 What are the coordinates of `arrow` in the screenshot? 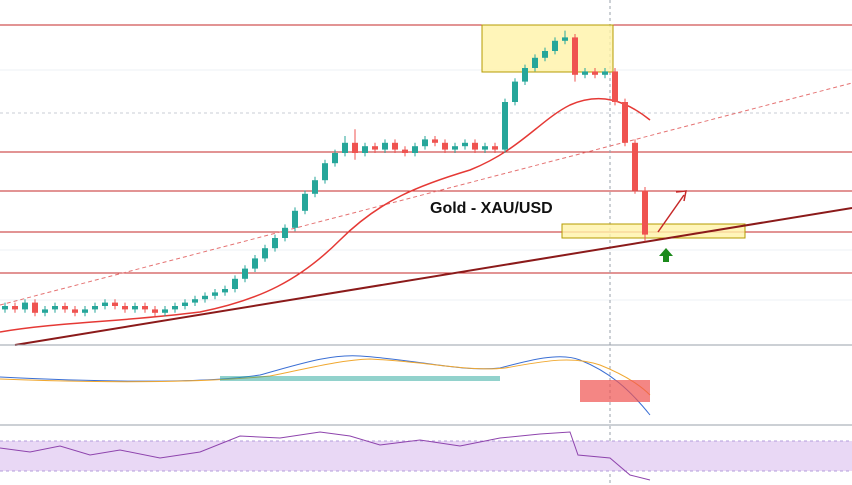 It's located at (671, 213).